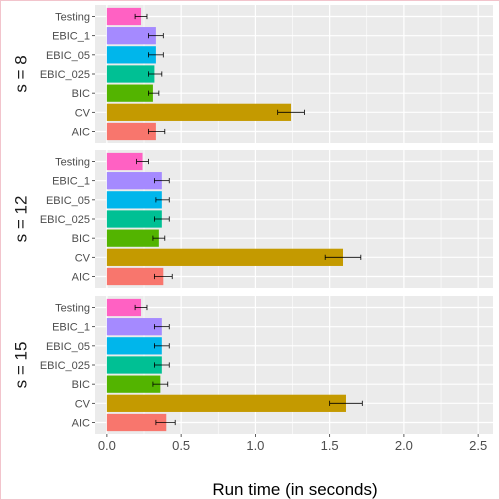 This screenshot has height=500, width=500. I want to click on x-tick-label: 0.5, so click(181, 445).